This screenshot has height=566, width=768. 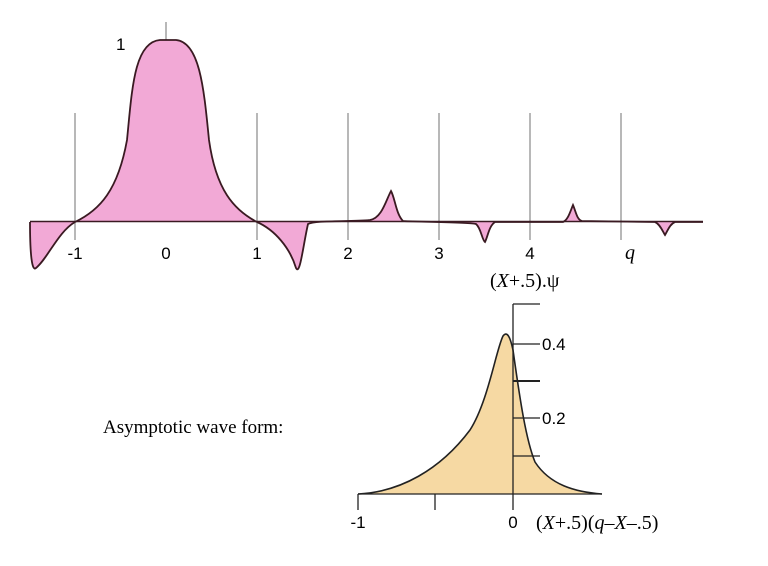 I want to click on y-tick-label-02: 0.2, so click(x=554, y=418).